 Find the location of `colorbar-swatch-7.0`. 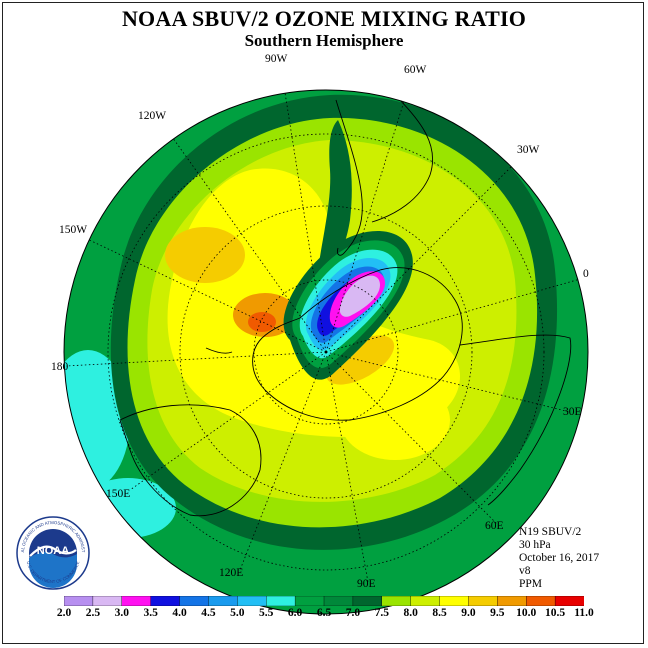

colorbar-swatch-7.0 is located at coordinates (367, 601).